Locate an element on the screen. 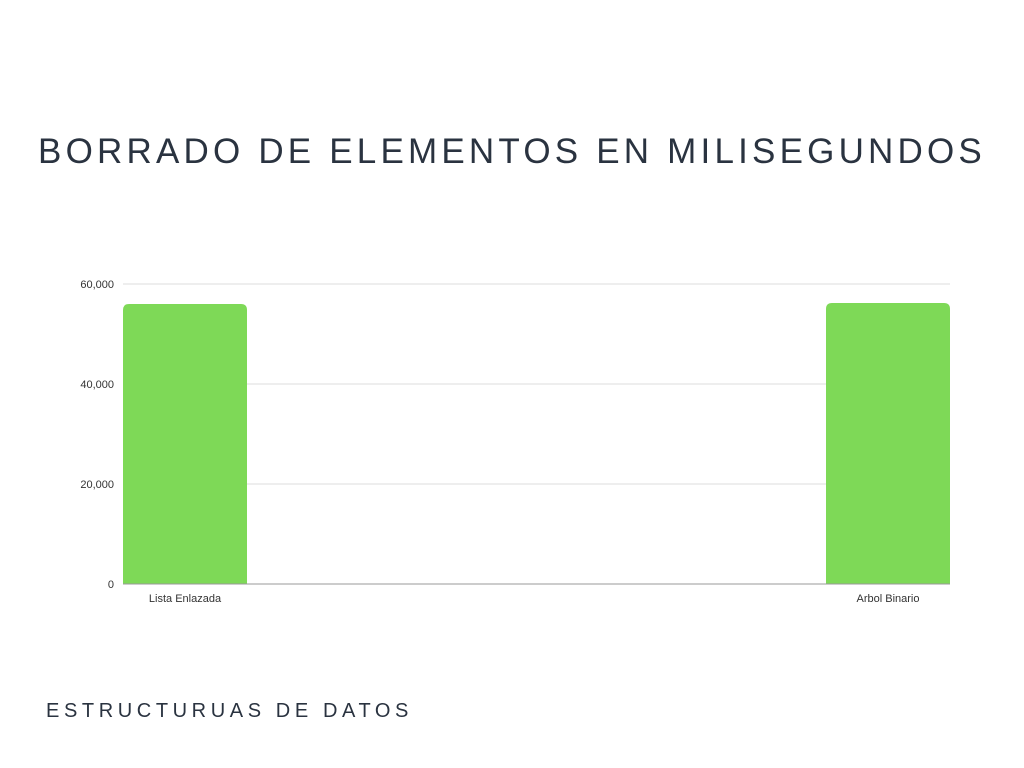 The width and height of the screenshot is (1024, 768). footer-label: ESTRUCTURUAS DE DATOS is located at coordinates (230, 711).